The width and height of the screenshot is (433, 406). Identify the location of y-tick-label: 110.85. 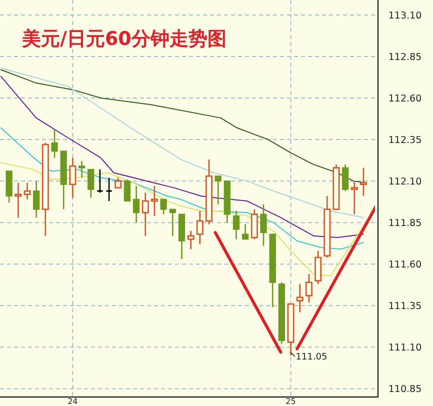
(405, 390).